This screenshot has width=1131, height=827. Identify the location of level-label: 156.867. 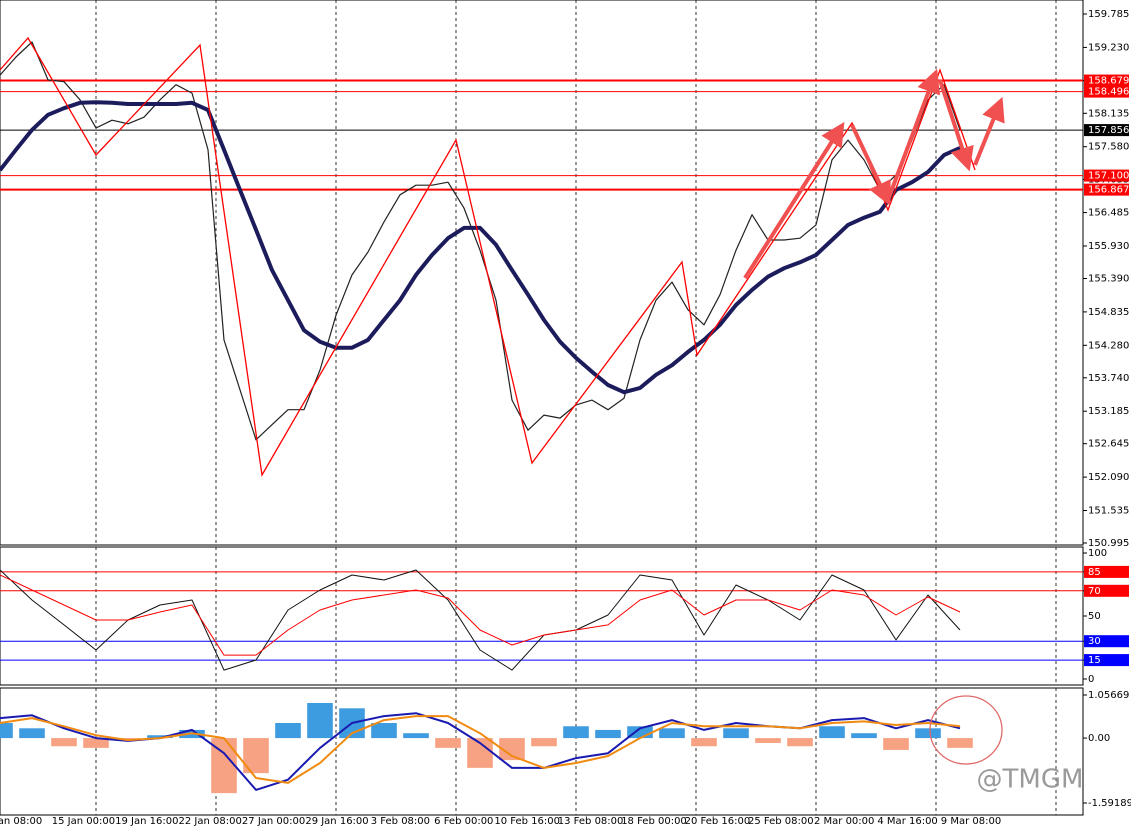
(1108, 190).